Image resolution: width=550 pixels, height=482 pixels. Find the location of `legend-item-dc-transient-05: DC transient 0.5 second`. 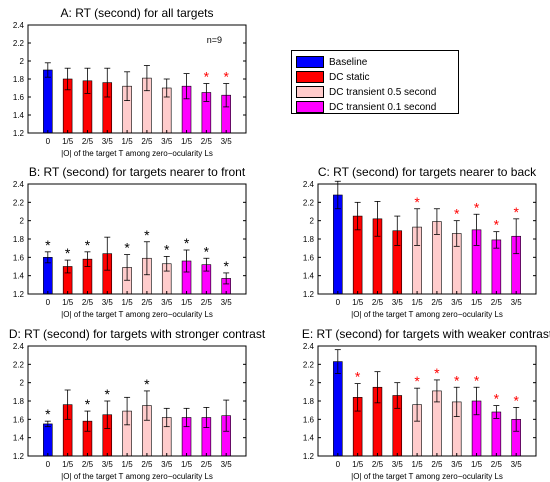

legend-item-dc-transient-05: DC transient 0.5 second is located at coordinates (366, 92).